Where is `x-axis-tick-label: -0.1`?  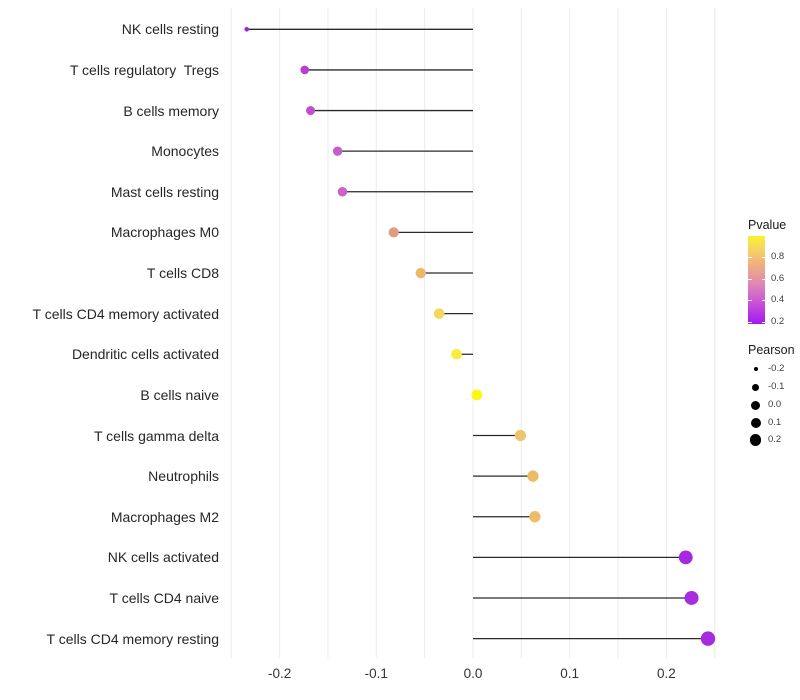 x-axis-tick-label: -0.1 is located at coordinates (376, 673).